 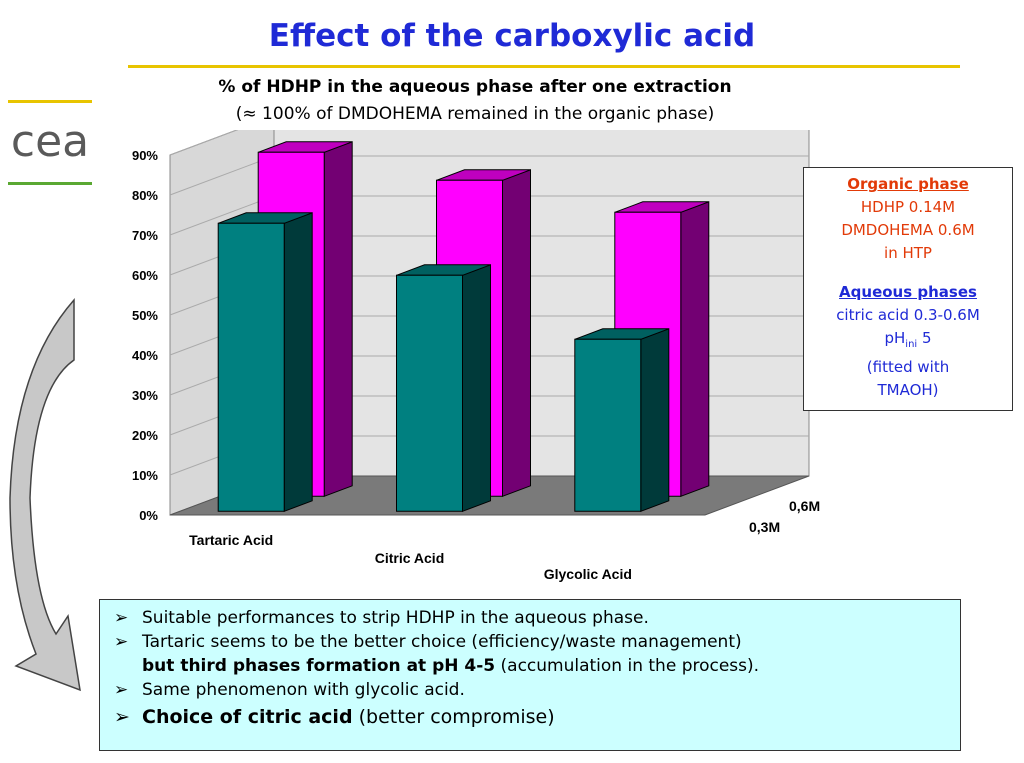 What do you see at coordinates (532, 690) in the screenshot?
I see `note-3: ➢ Same phenomenon with glycolic acid.` at bounding box center [532, 690].